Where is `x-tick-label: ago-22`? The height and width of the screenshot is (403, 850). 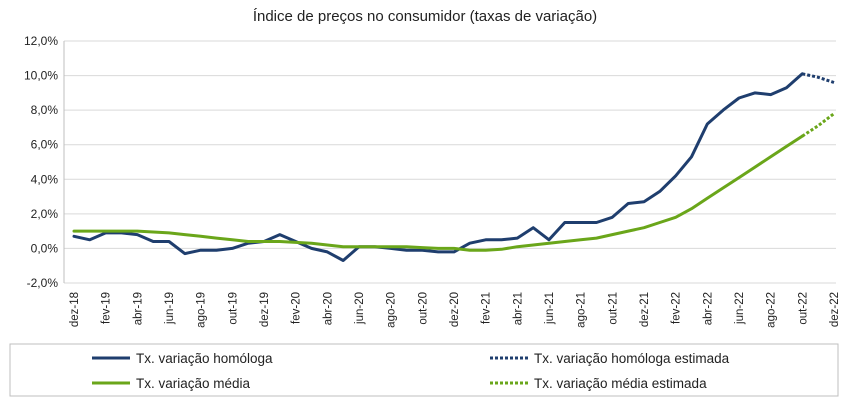
x-tick-label: ago-22 is located at coordinates (772, 310).